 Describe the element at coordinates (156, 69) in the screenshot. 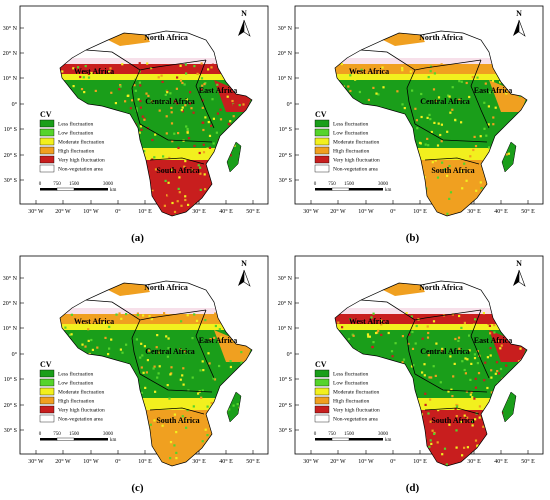

I see `sahel-band` at that location.